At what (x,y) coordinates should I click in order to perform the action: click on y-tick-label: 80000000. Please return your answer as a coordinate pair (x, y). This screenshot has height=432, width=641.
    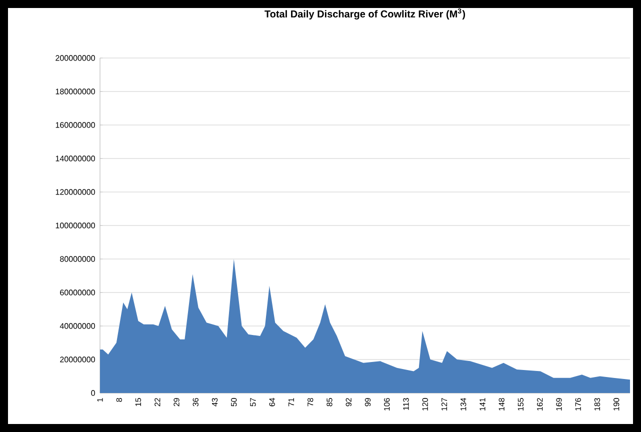
    Looking at the image, I should click on (77, 259).